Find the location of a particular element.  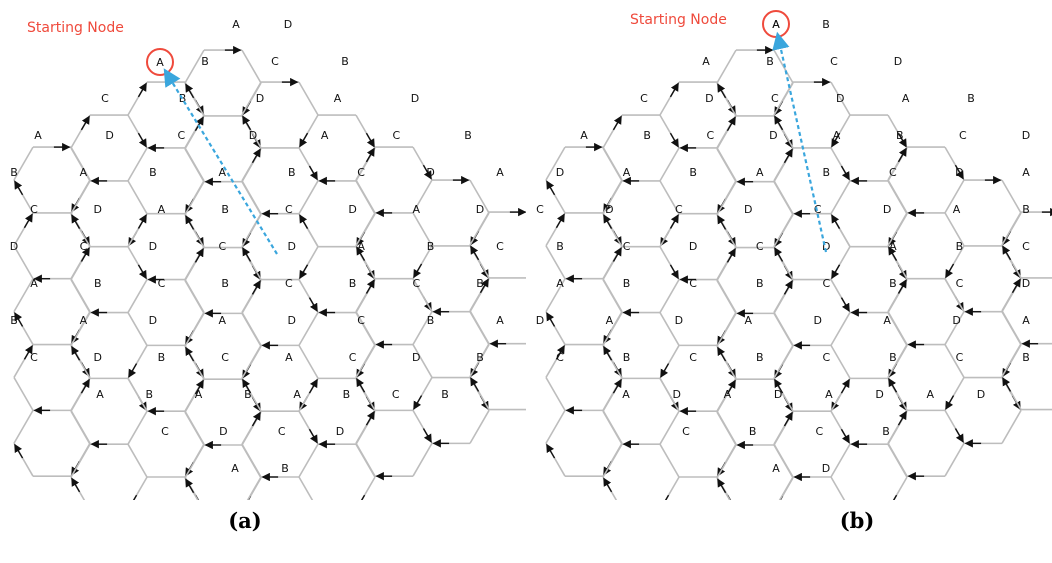

start-node-marker is located at coordinates (160, 62).